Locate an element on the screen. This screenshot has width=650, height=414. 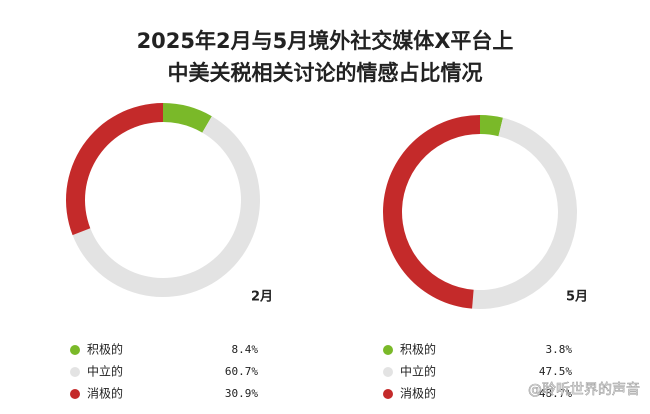
value-label: 60.7% is located at coordinates (241, 371).